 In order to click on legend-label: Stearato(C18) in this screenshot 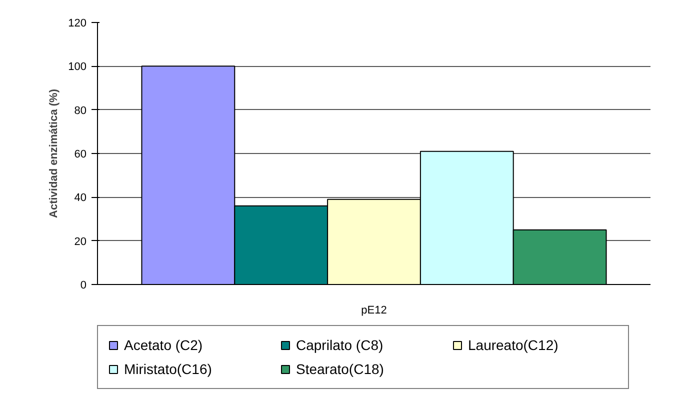, I will do `click(340, 369)`.